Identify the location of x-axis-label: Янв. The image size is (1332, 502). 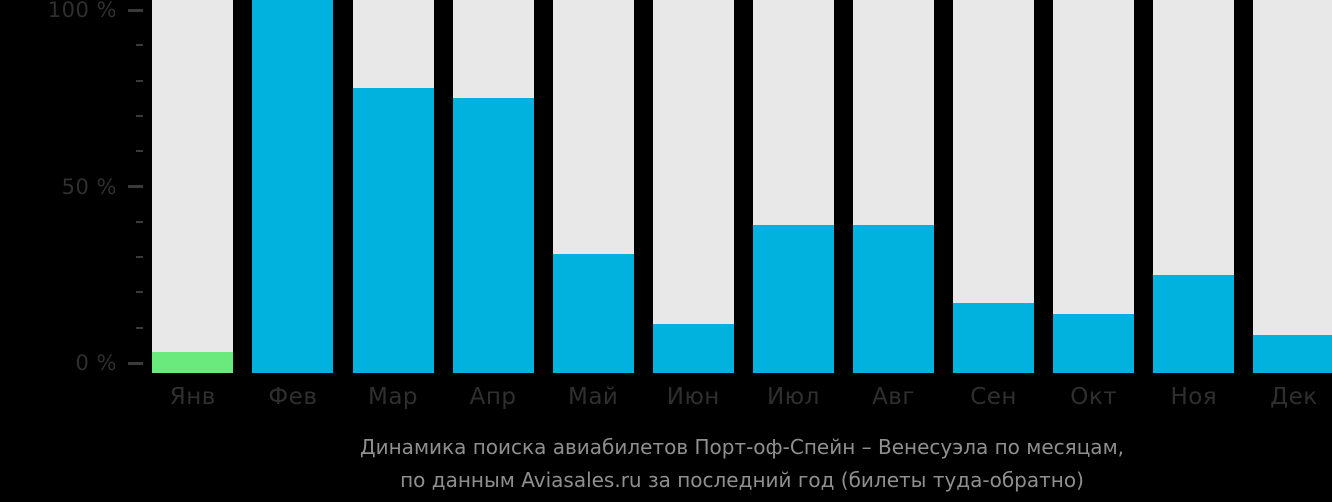
(192, 397).